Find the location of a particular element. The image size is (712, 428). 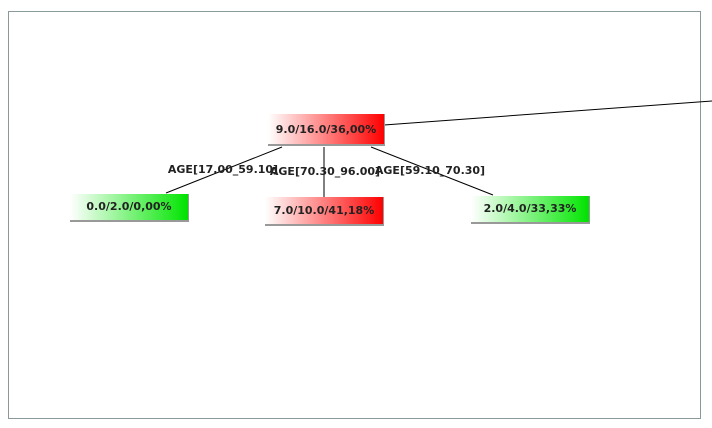

edge-label: AGE[17.00_59.10] is located at coordinates (223, 169).